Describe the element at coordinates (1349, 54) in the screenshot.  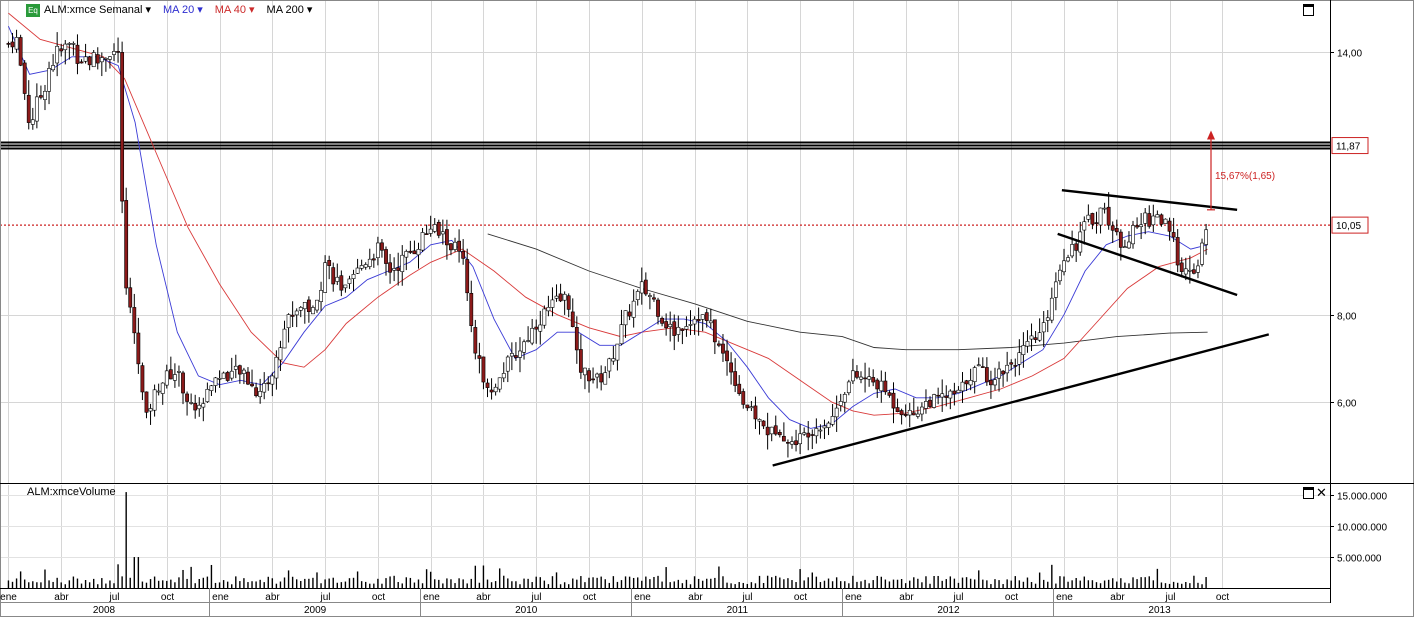
I see `y-tick-label: 14,00` at that location.